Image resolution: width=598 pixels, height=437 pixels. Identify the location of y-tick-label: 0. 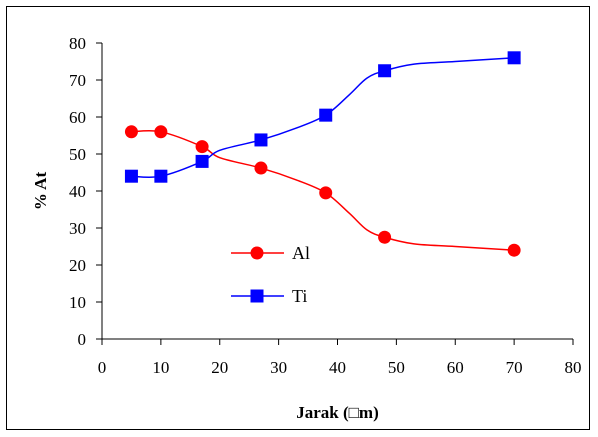
(82, 339).